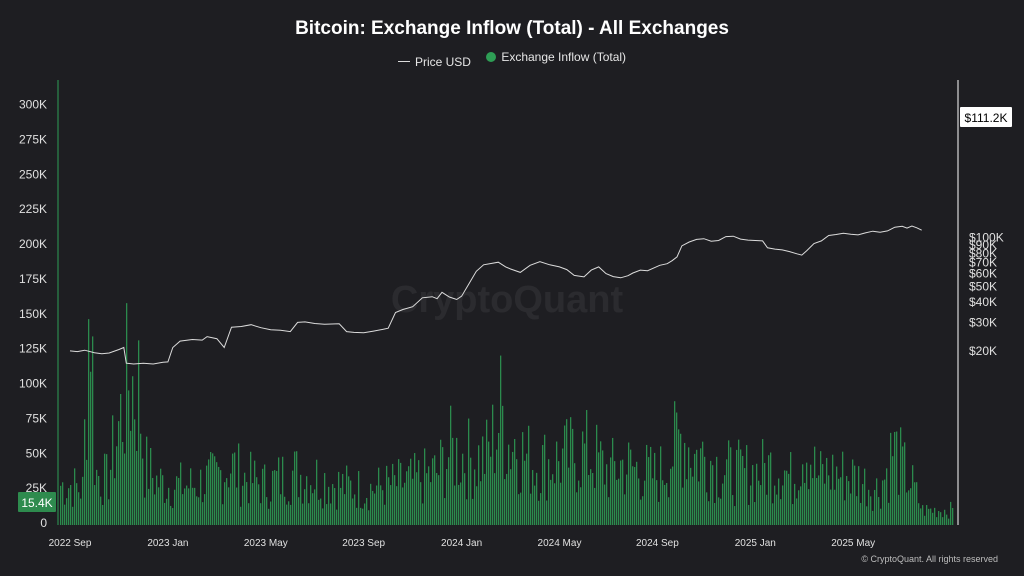 This screenshot has height=576, width=1024. Describe the element at coordinates (983, 245) in the screenshot. I see `right-tick-label: $90K` at that location.